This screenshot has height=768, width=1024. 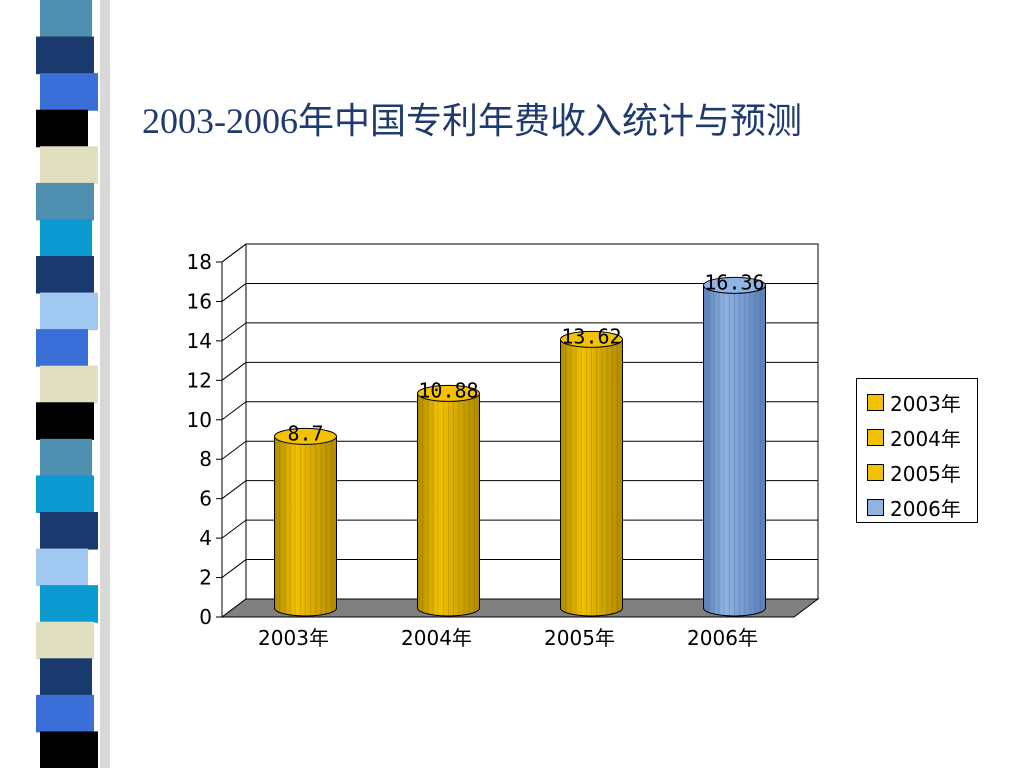 I want to click on legend-label: 2003年, so click(x=925, y=404).